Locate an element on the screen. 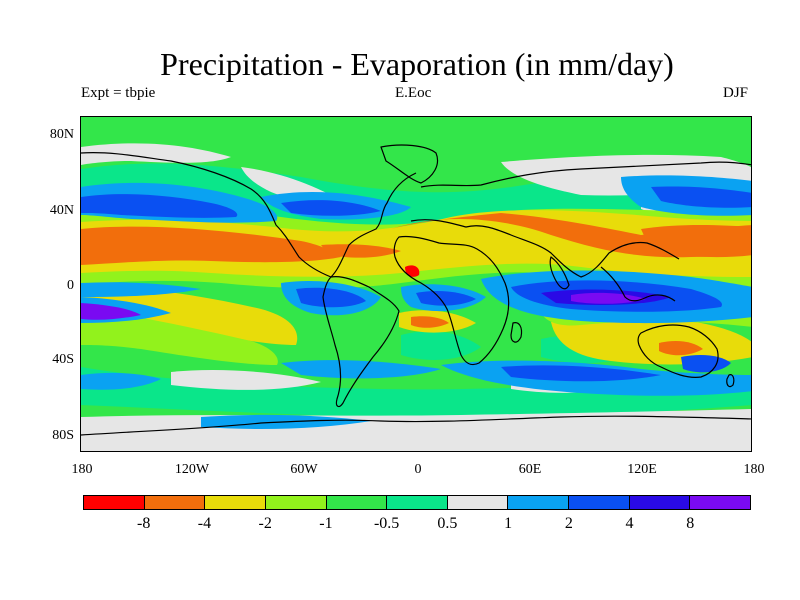 Image resolution: width=800 pixels, height=600 pixels. lat-label-0: 0 is located at coordinates (70, 285).